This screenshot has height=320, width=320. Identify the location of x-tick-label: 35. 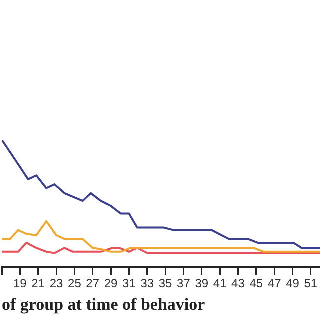
(165, 283).